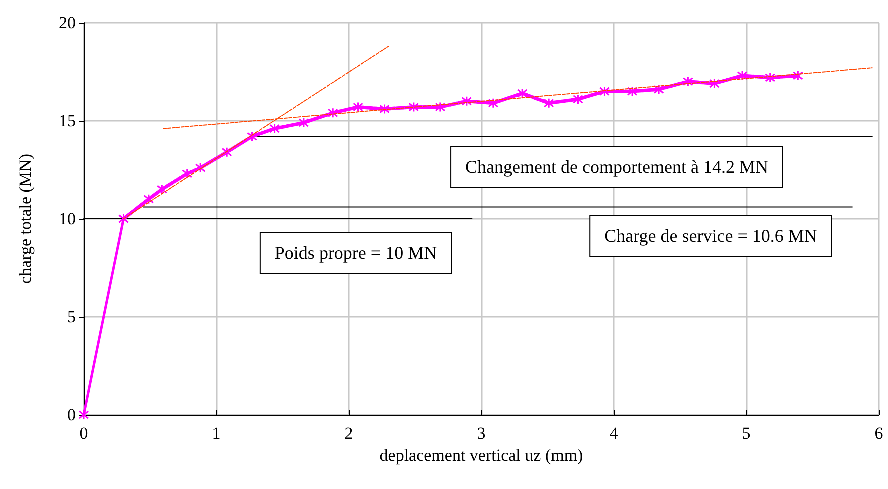 This screenshot has width=888, height=489. What do you see at coordinates (67, 23) in the screenshot?
I see `y-tick-label: 20` at bounding box center [67, 23].